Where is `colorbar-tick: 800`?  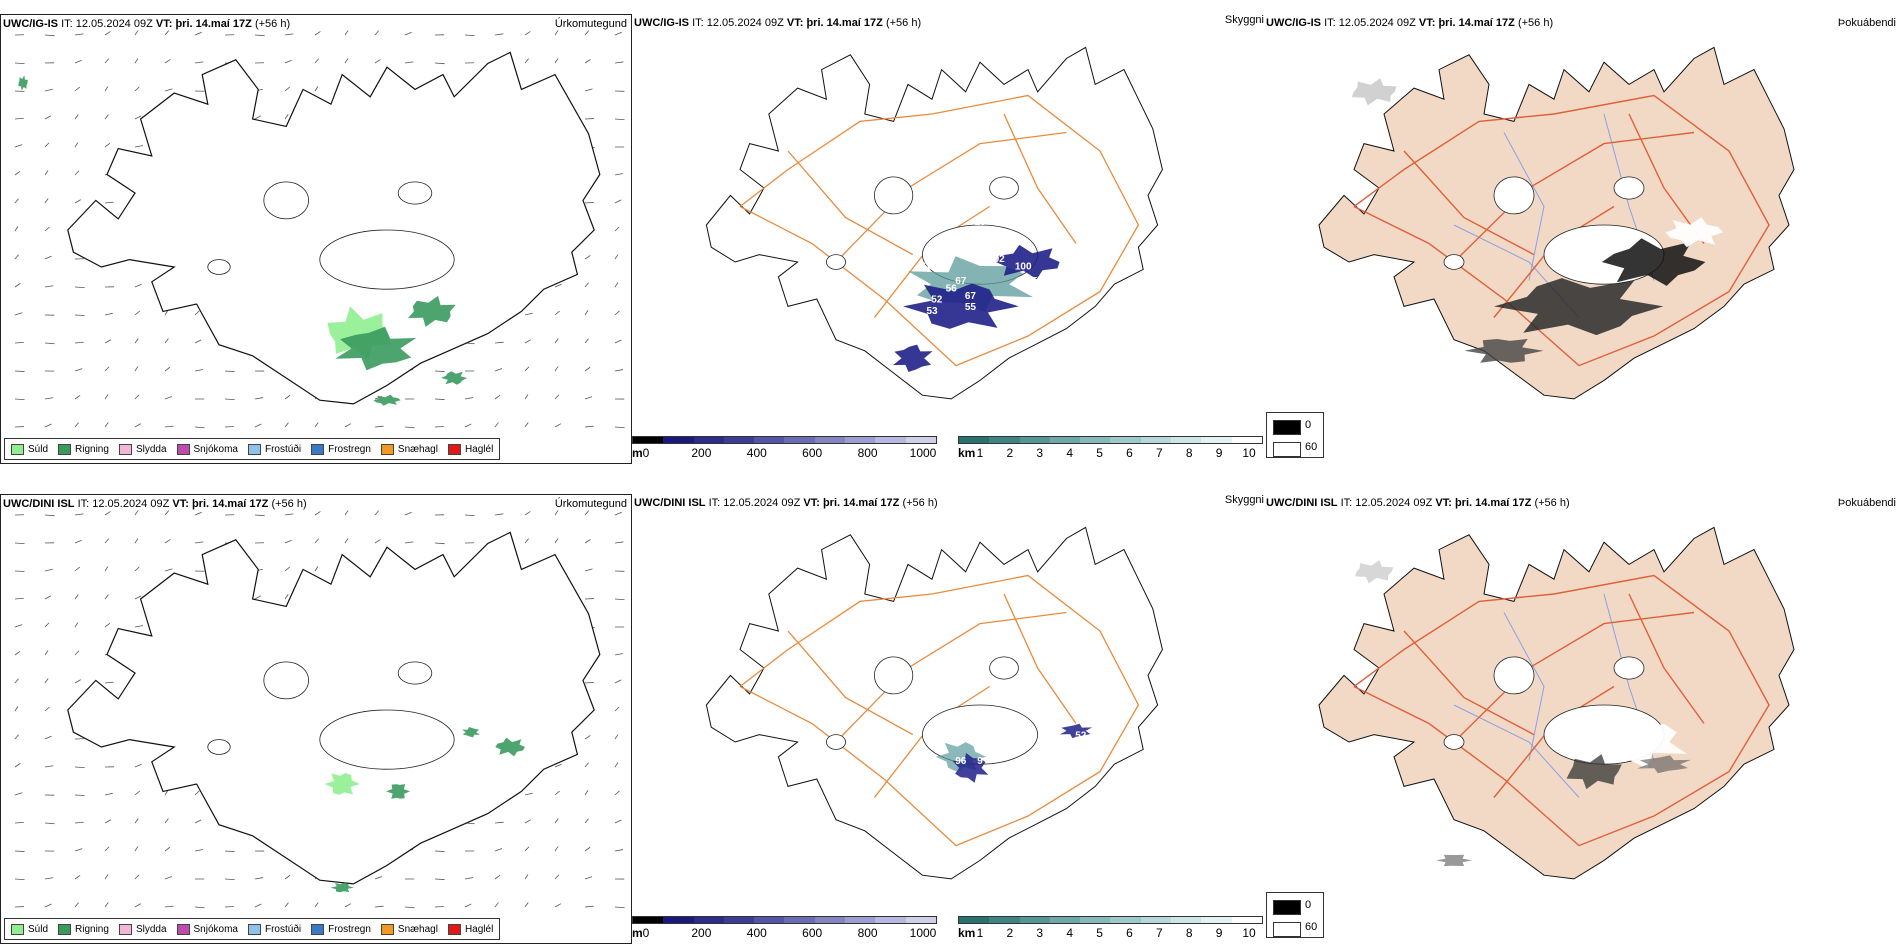 colorbar-tick: 800 is located at coordinates (867, 453).